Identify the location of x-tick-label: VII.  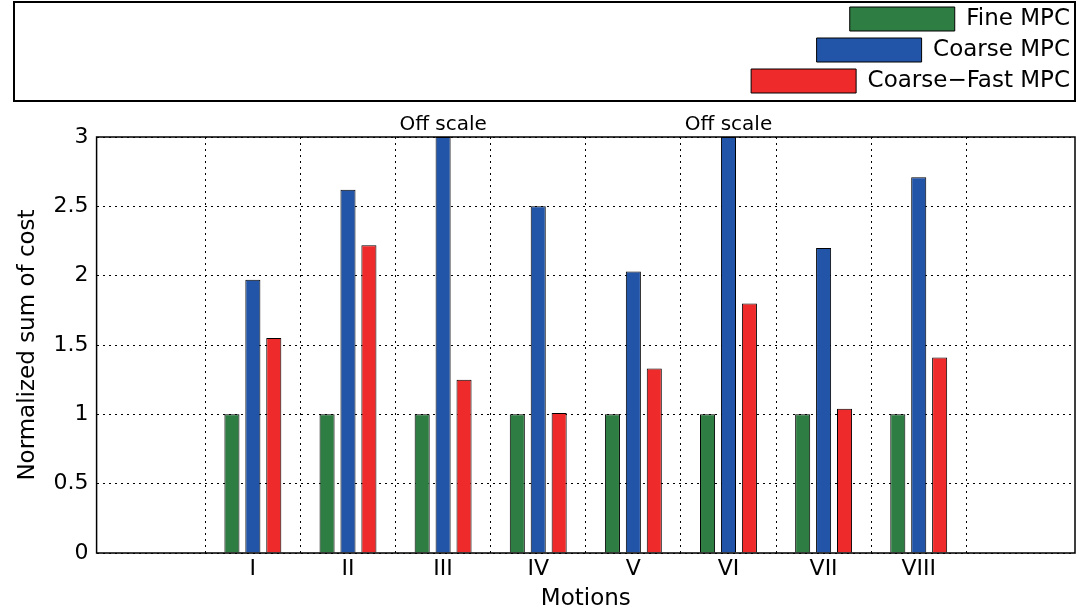
(823, 567).